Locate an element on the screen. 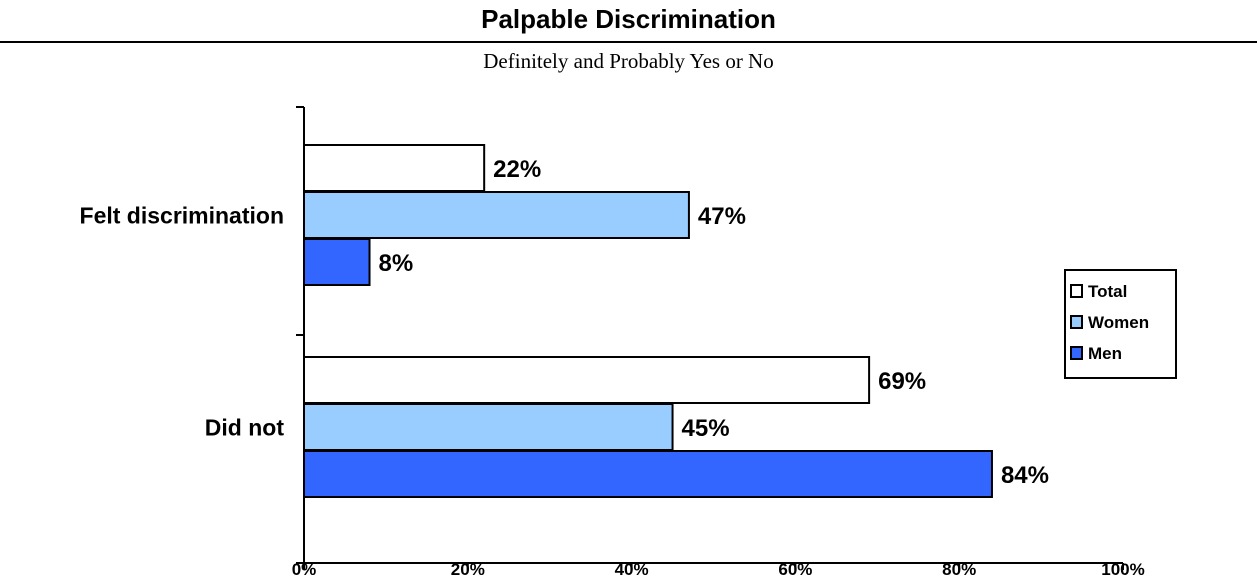  x-tick-label: 20% is located at coordinates (468, 569).